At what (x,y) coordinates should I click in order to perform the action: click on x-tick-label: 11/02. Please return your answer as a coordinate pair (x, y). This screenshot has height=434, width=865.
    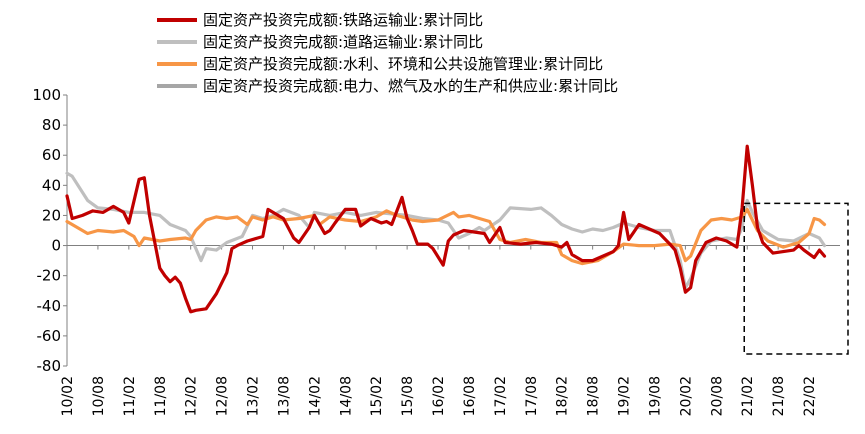
    Looking at the image, I should click on (130, 396).